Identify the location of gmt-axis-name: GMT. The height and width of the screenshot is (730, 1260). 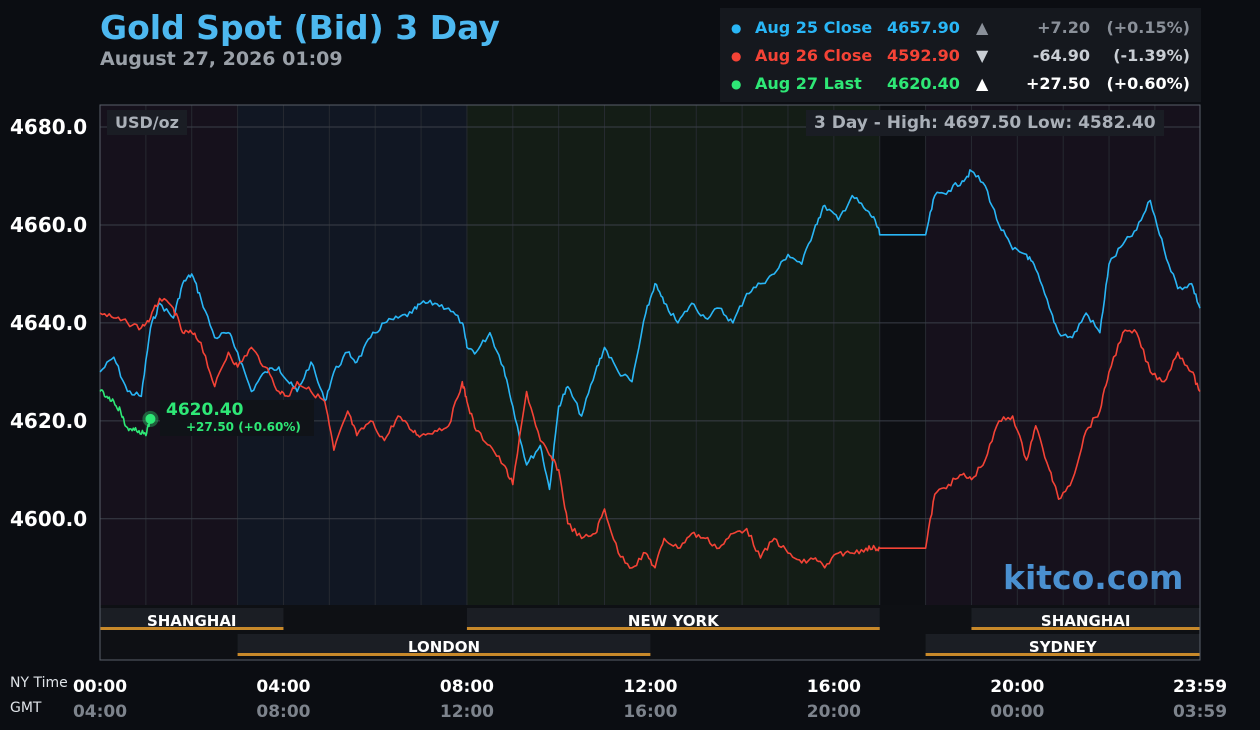
(26, 708).